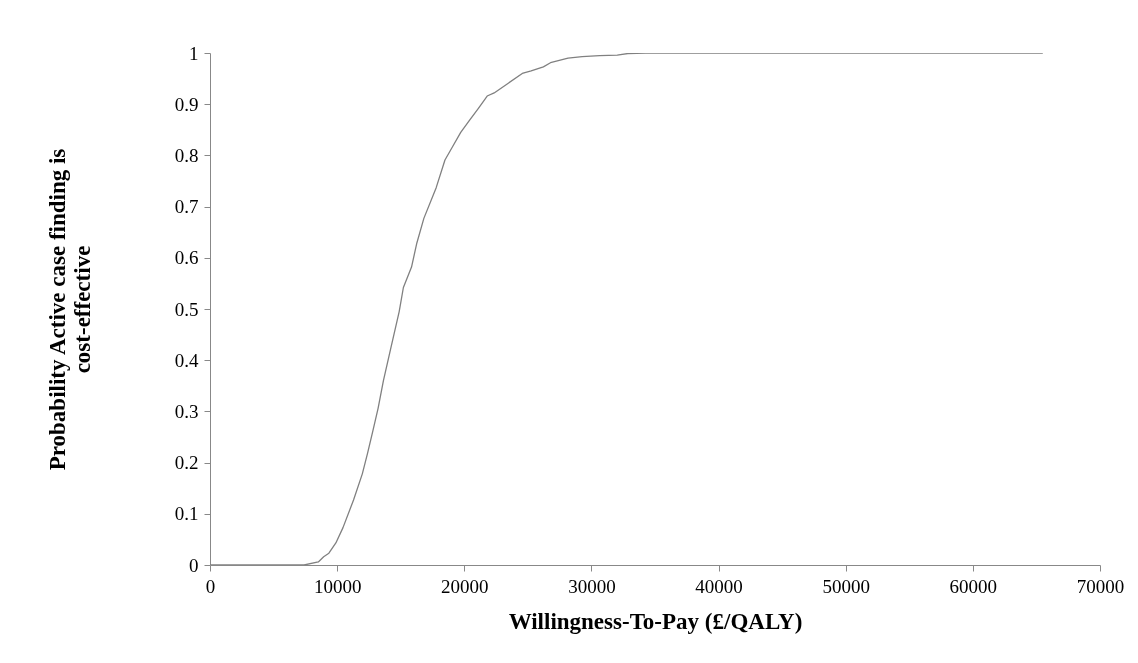 The height and width of the screenshot is (663, 1138). I want to click on x-tick-label: 10000, so click(337, 586).